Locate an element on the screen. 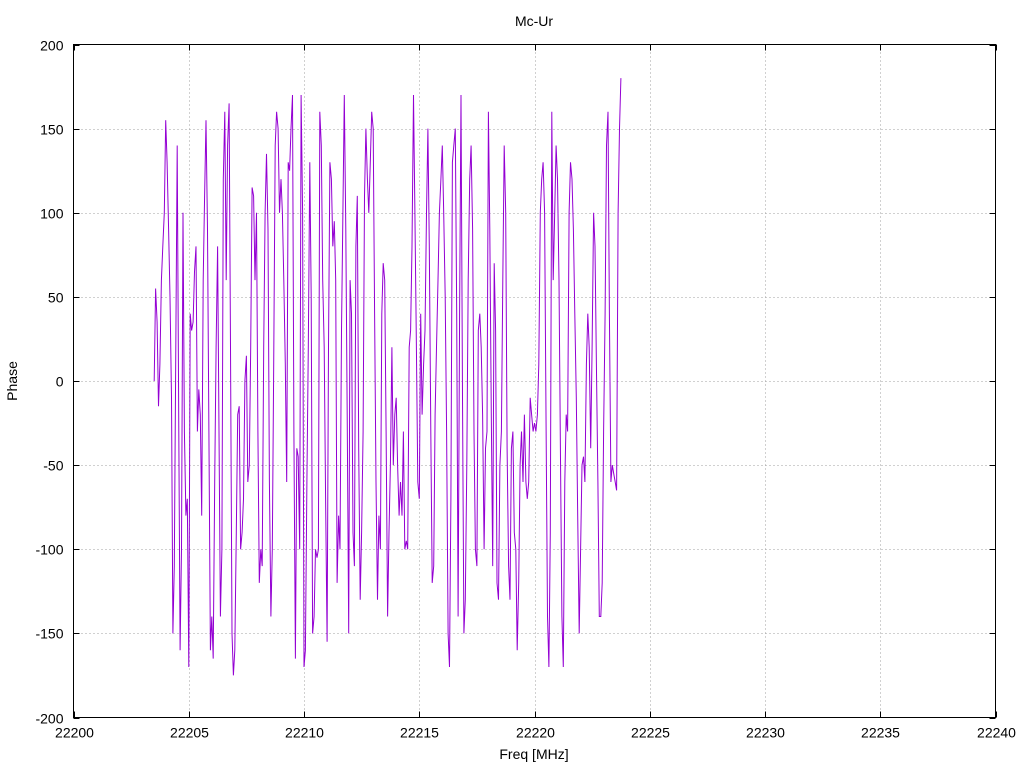 Image resolution: width=1024 pixels, height=768 pixels. x-tick-label: 22205 is located at coordinates (189, 733).